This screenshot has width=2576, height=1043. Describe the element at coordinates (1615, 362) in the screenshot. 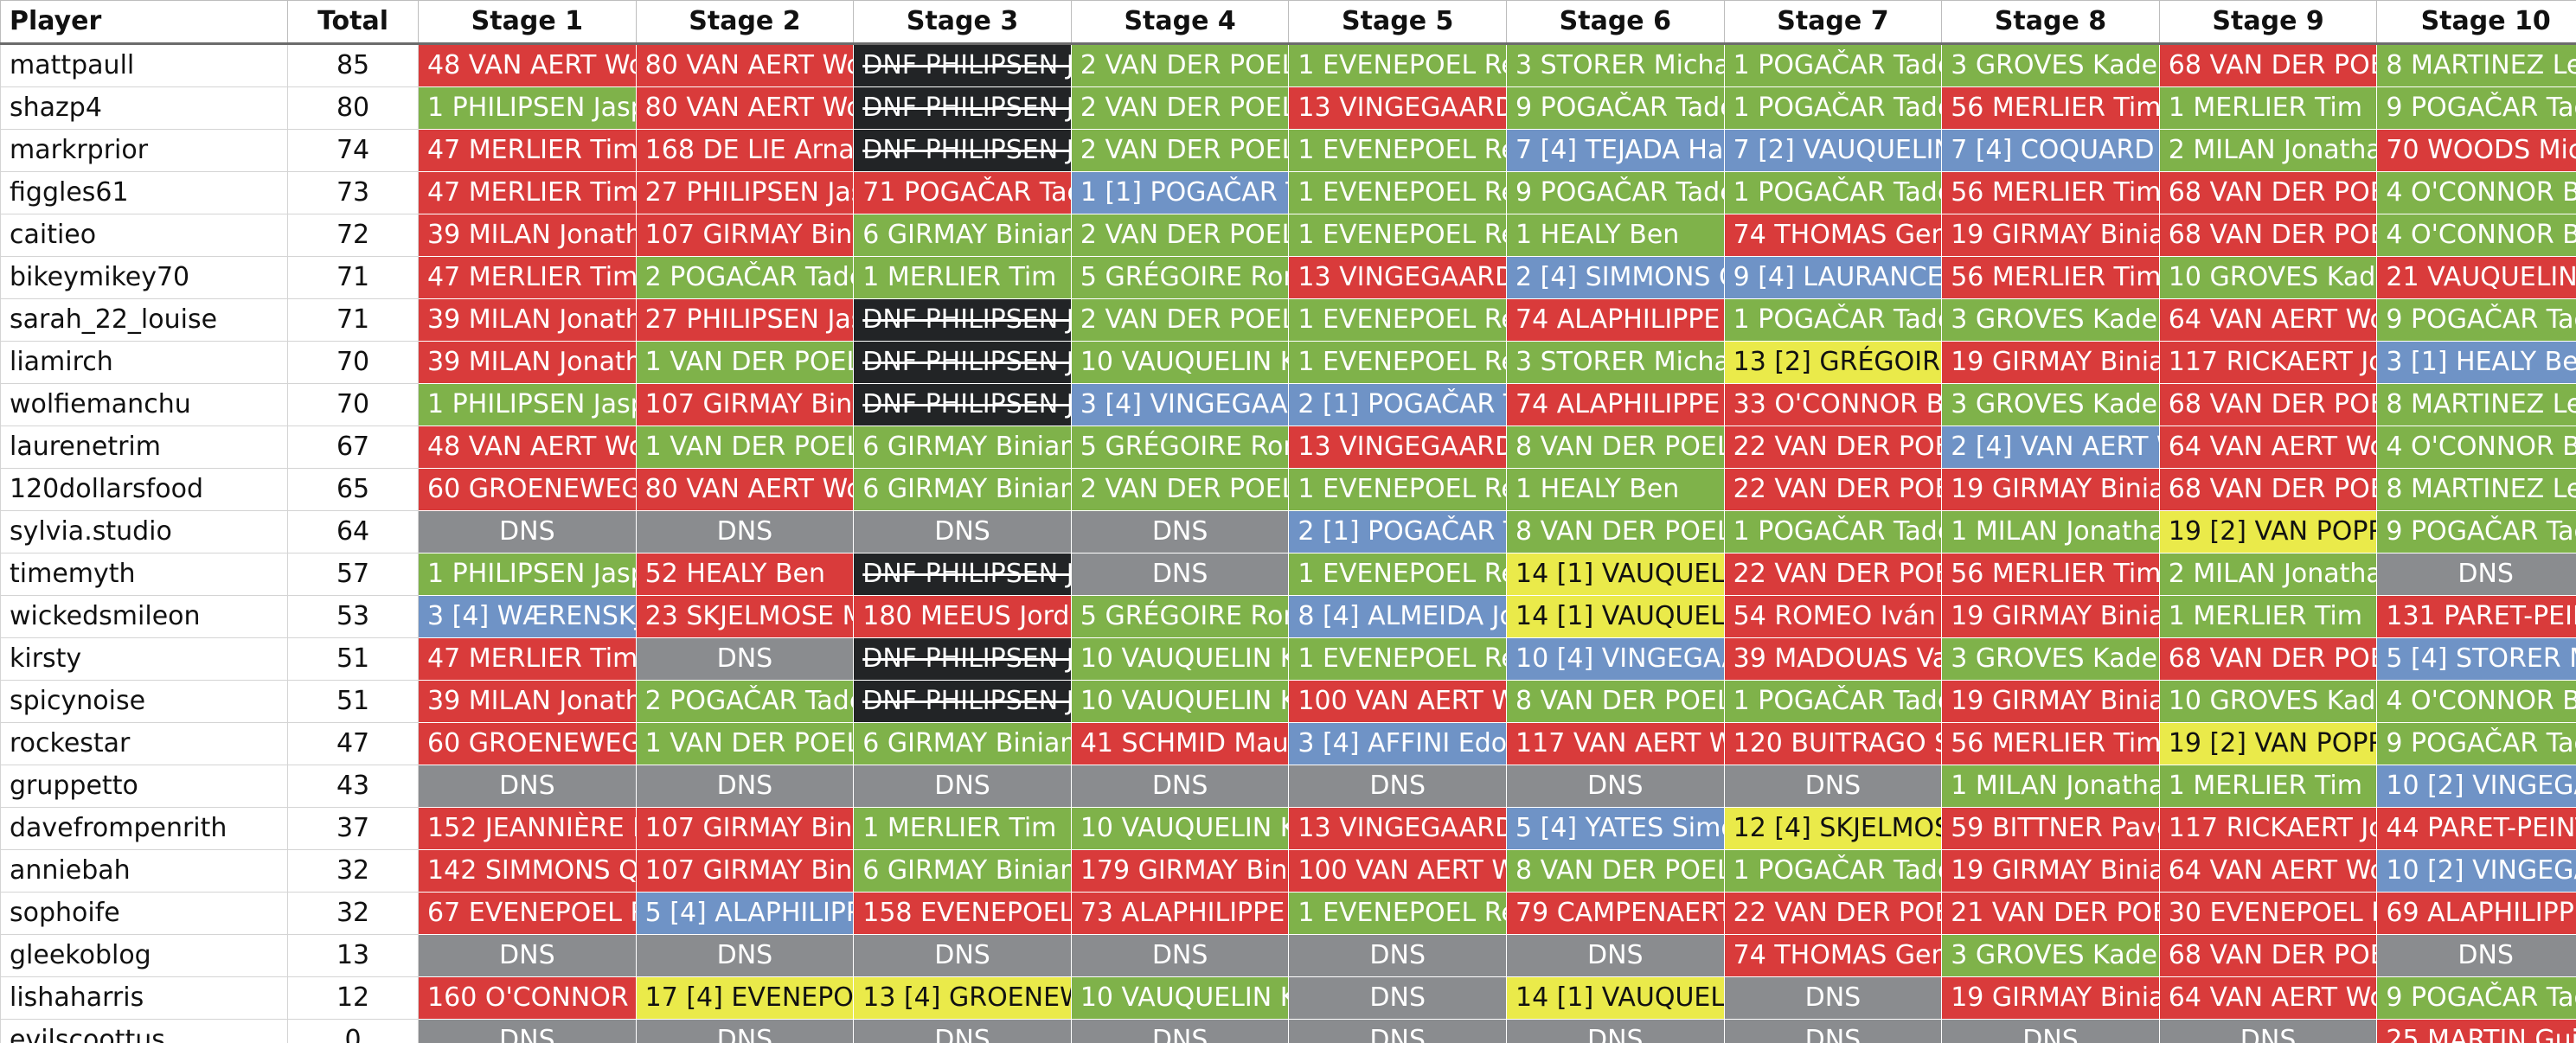

I see `stage-6-pick-cell: 3 STORER Michael` at that location.